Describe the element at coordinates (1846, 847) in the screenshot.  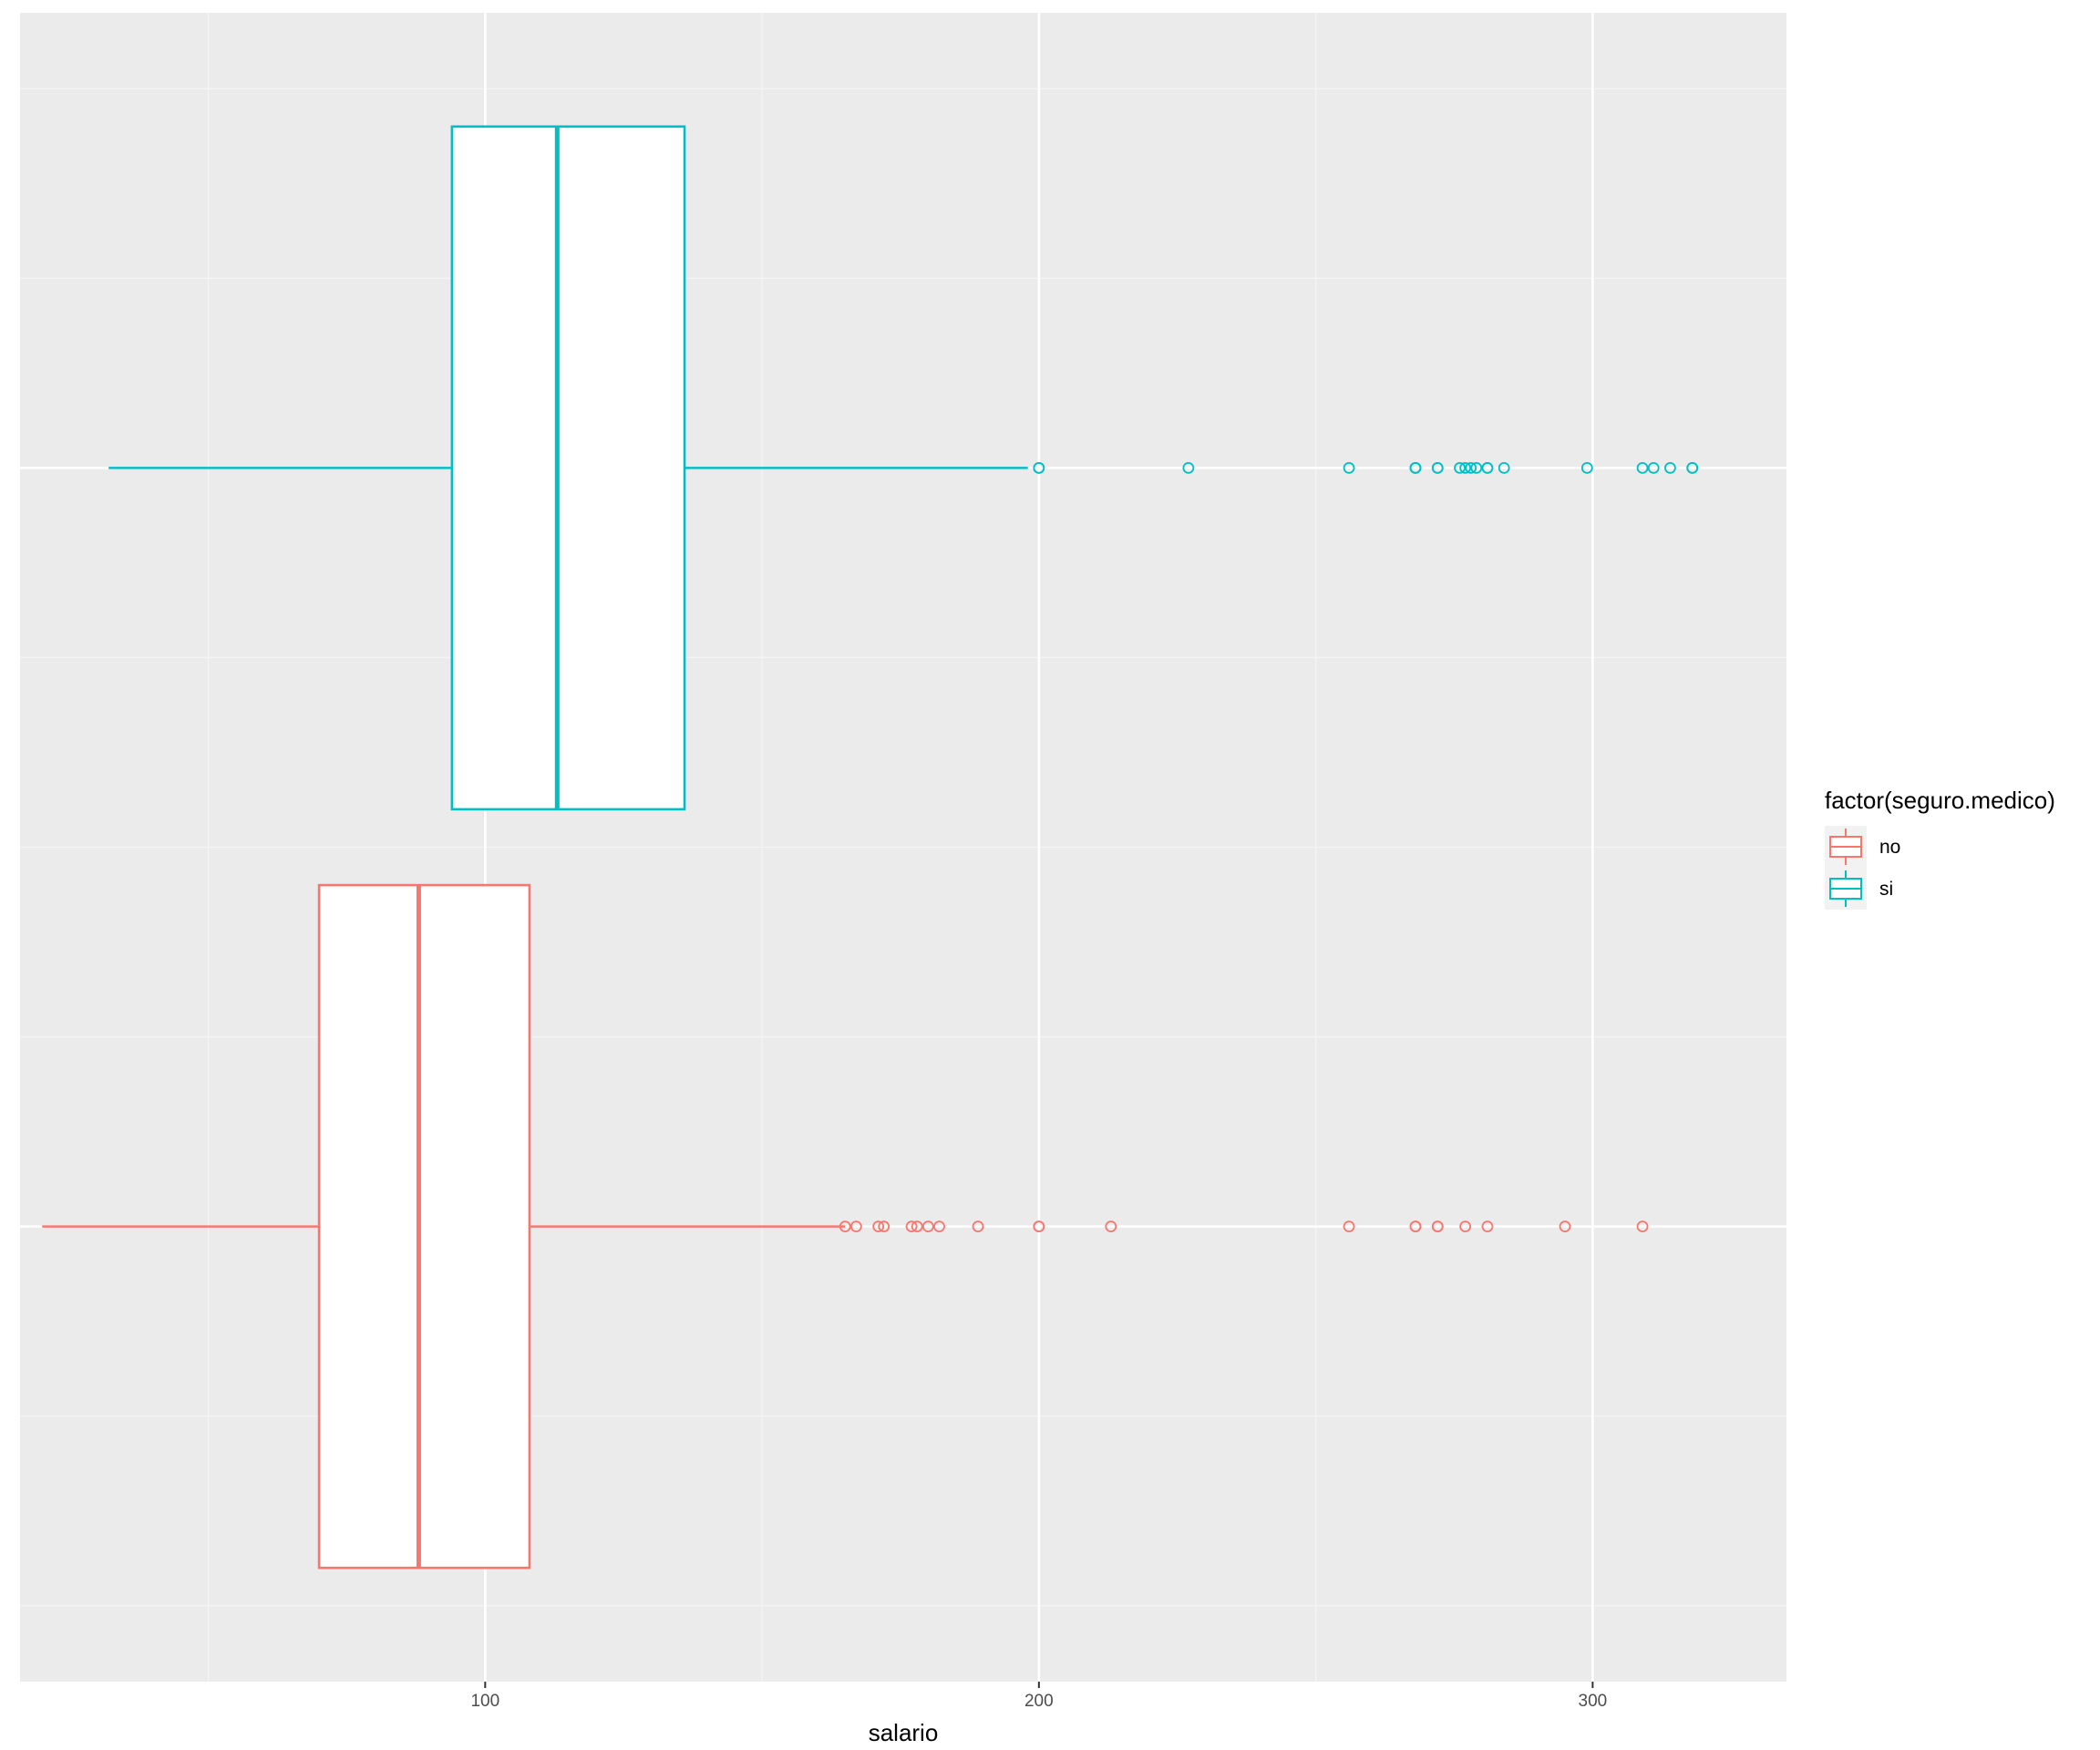
I see `legend-key-no` at that location.